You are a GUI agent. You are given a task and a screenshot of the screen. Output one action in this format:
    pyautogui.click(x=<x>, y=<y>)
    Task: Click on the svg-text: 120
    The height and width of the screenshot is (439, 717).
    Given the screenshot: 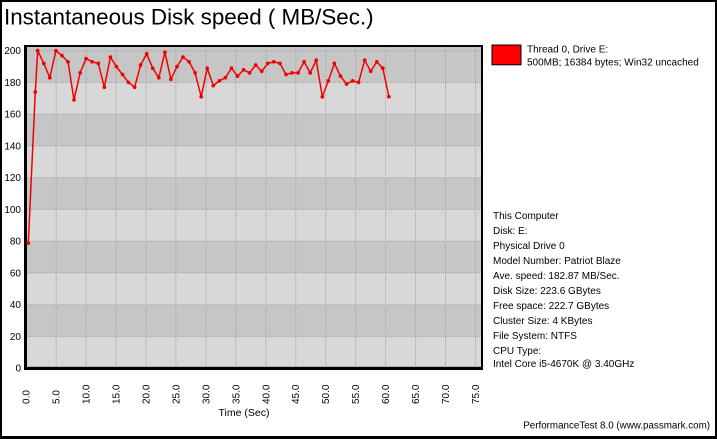 What is the action you would take?
    pyautogui.click(x=12, y=178)
    